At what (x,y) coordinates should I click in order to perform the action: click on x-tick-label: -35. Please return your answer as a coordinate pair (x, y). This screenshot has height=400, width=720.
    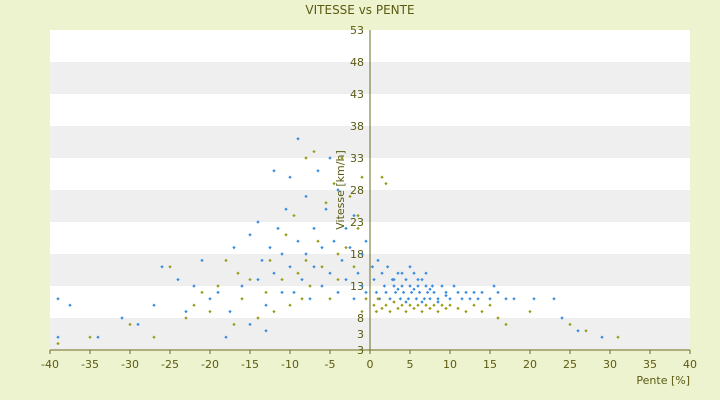
    Looking at the image, I should click on (90, 364).